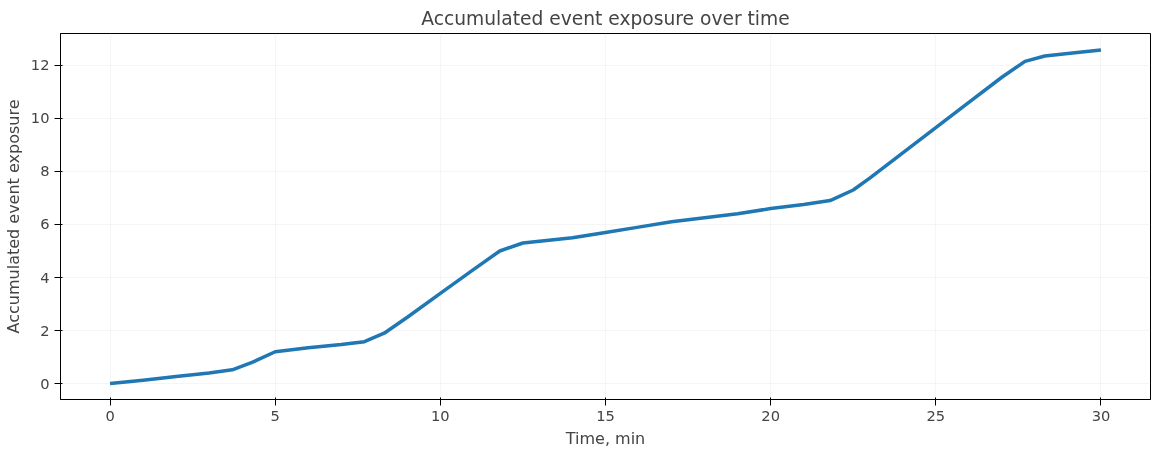 This screenshot has height=455, width=1161. Describe the element at coordinates (45, 224) in the screenshot. I see `y-tick-label: 6` at that location.